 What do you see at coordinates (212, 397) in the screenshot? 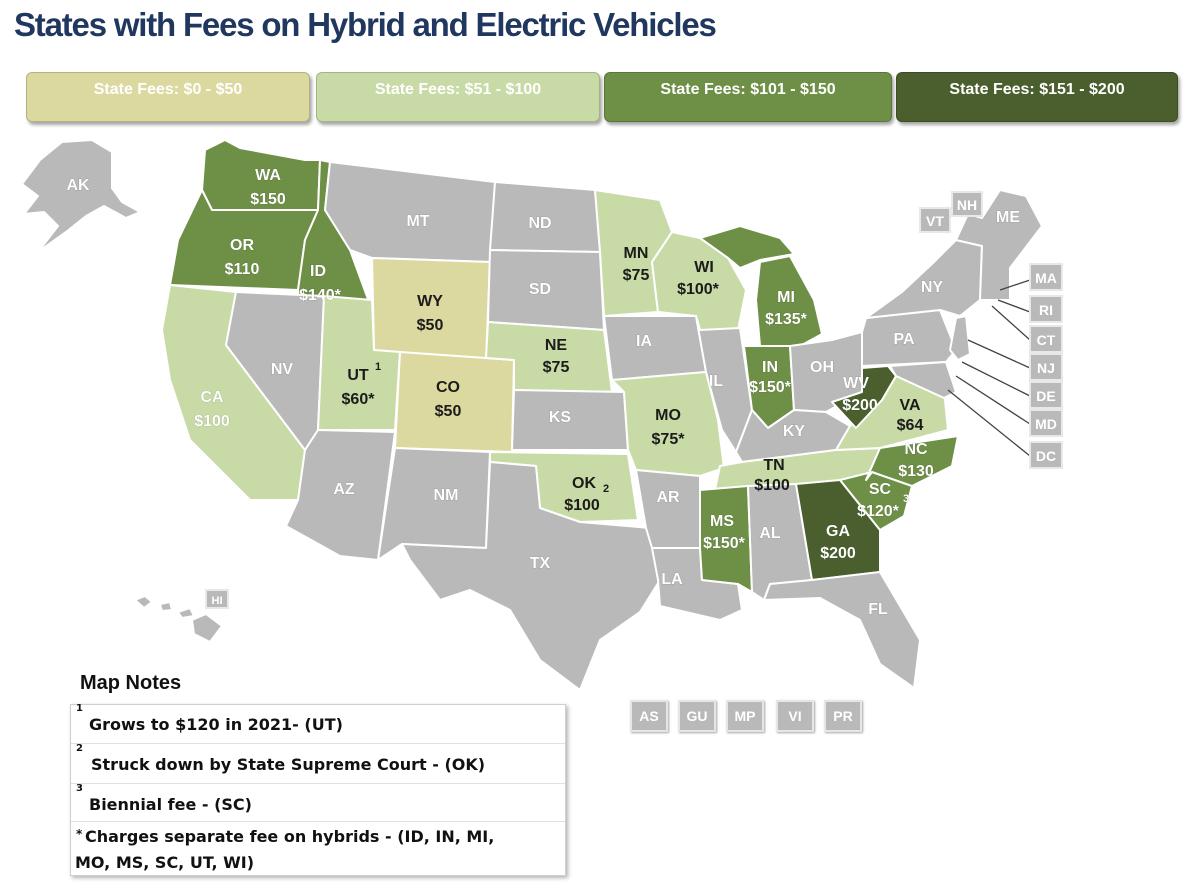
I see `label-ca: CA` at bounding box center [212, 397].